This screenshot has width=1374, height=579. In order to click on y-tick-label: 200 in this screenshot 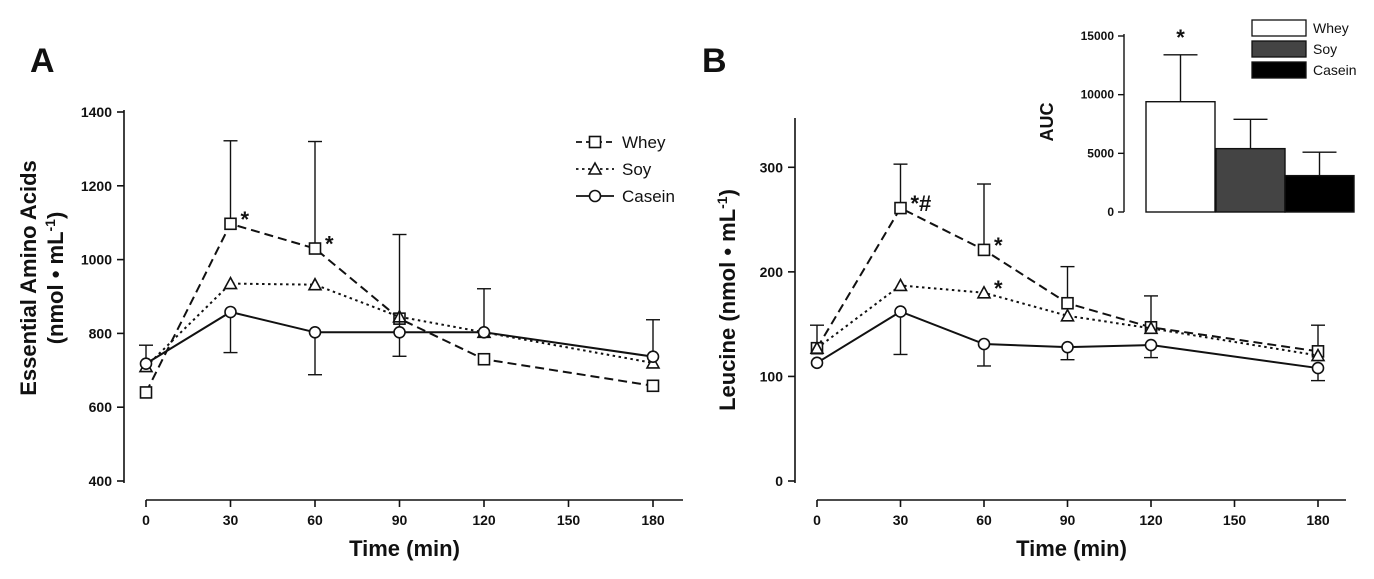, I will do `click(772, 272)`.